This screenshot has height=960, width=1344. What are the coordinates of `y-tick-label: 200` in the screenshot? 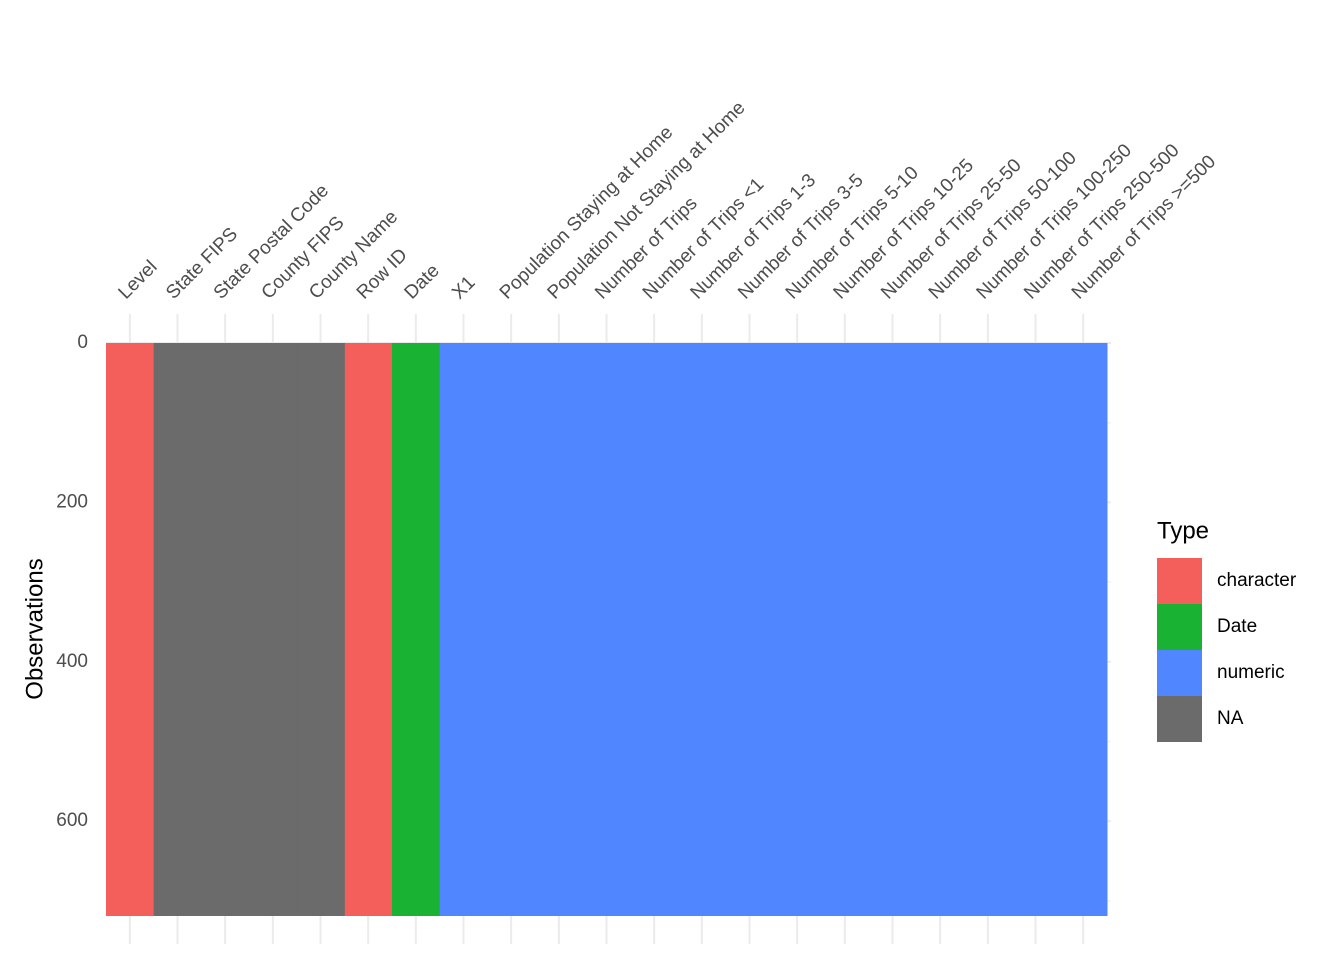 It's located at (72, 501).